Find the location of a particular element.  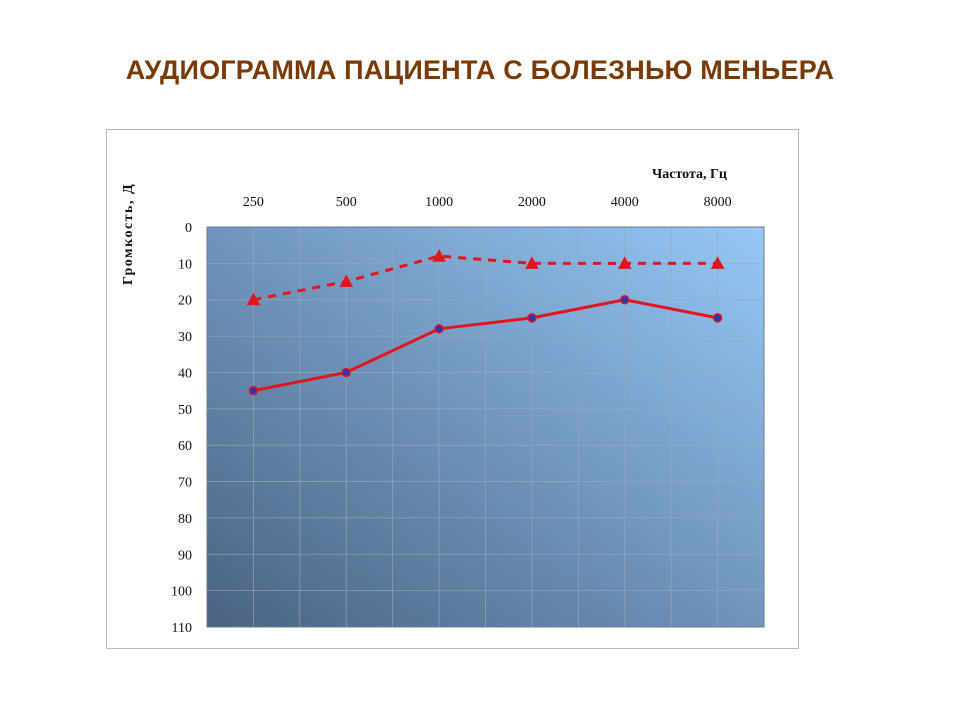

series-group is located at coordinates (485, 322).